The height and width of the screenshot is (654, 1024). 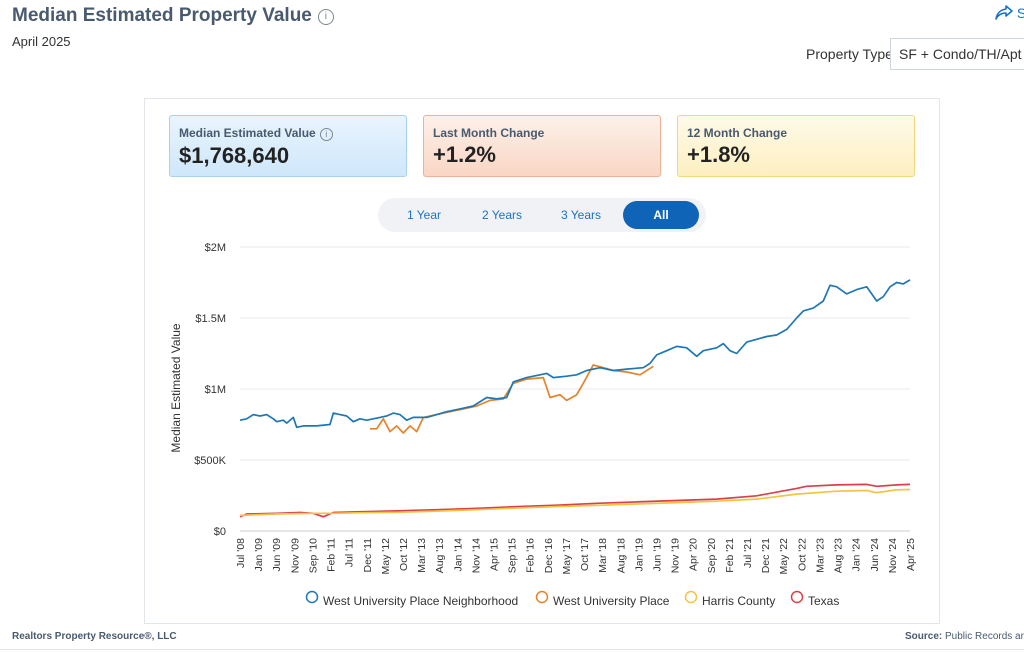 I want to click on bottom-divider, so click(x=512, y=649).